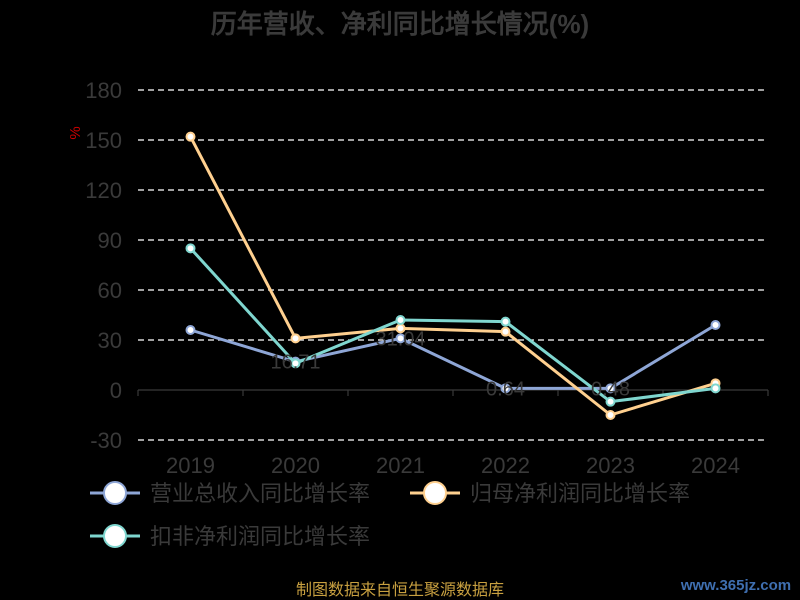 This screenshot has width=800, height=600. Describe the element at coordinates (106, 440) in the screenshot. I see `y-tick-label: -30` at that location.